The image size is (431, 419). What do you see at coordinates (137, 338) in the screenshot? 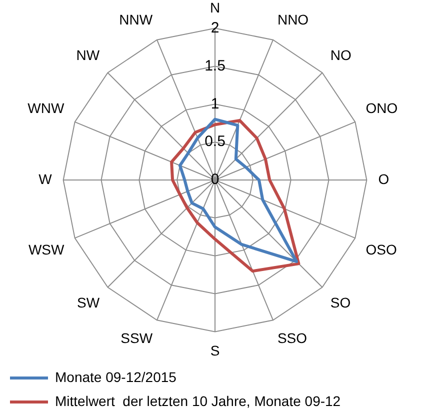
I see `spoke-label: SSW` at bounding box center [137, 338].